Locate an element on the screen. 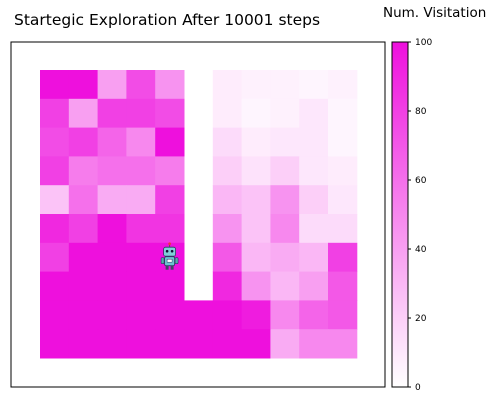 This screenshot has width=498, height=400. agent-layer is located at coordinates (169, 256).